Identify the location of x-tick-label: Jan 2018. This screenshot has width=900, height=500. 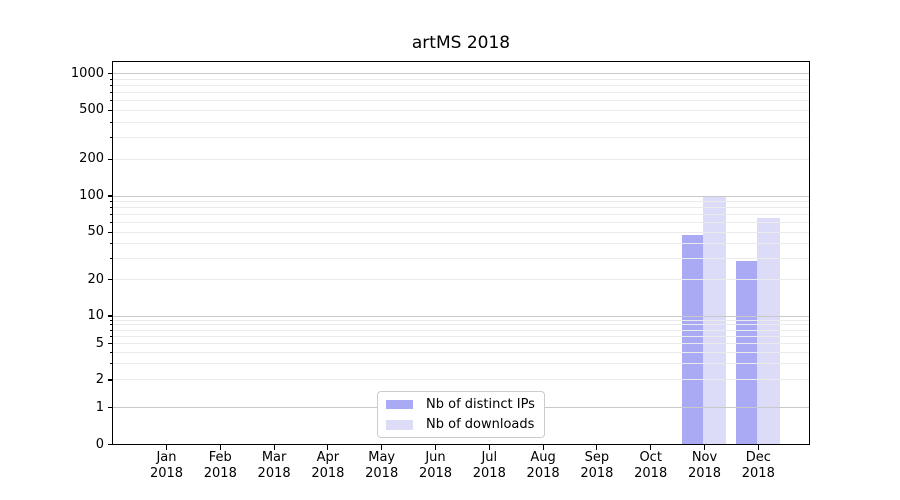
(166, 465).